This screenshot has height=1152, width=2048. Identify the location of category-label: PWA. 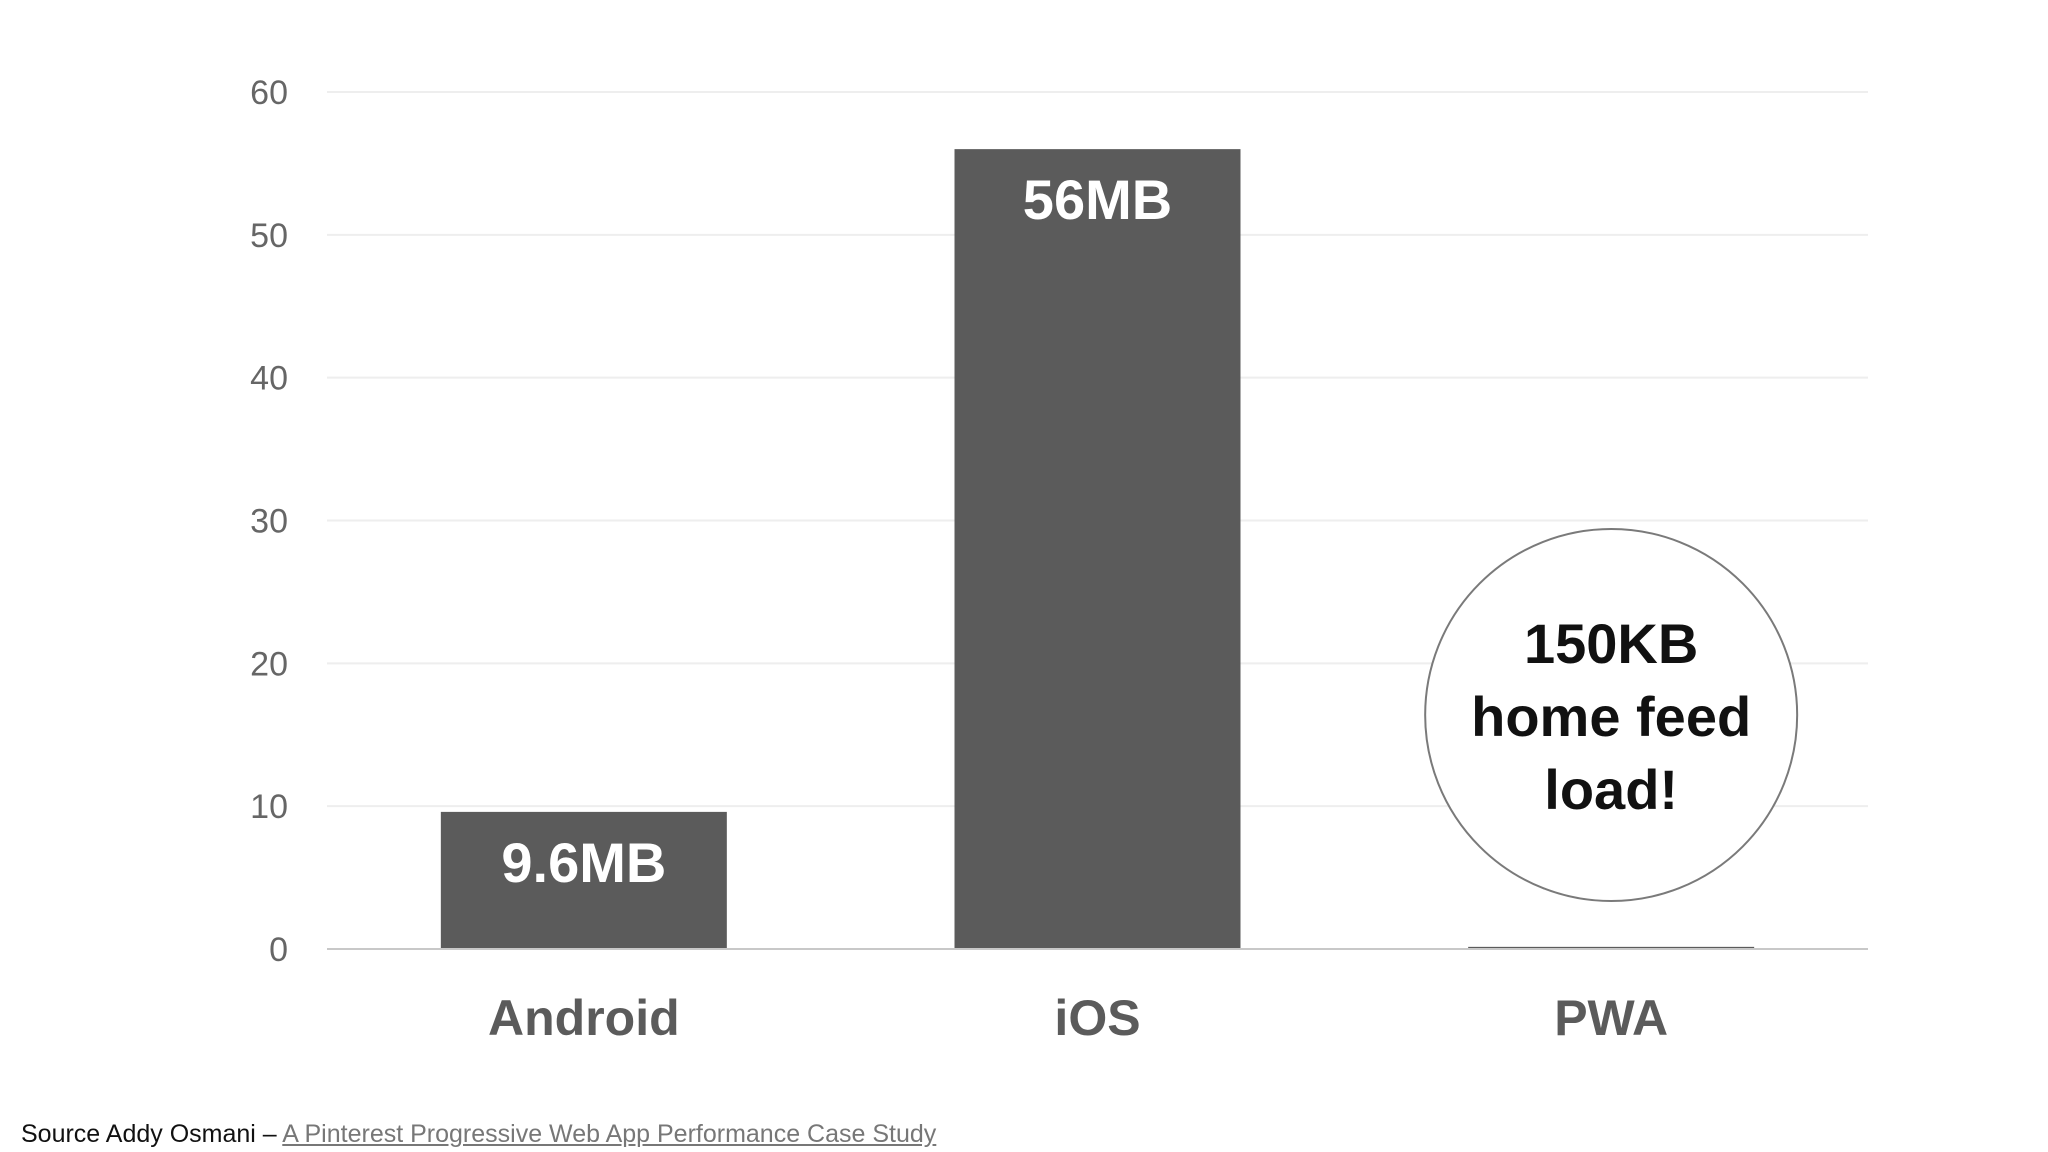
(1611, 1018).